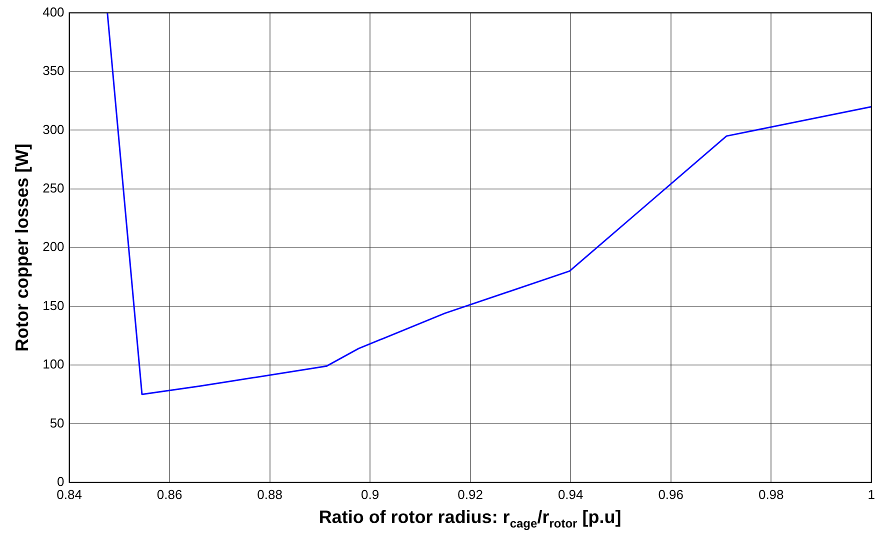 This screenshot has width=880, height=536. What do you see at coordinates (53, 246) in the screenshot?
I see `y-tick-label: 200` at bounding box center [53, 246].